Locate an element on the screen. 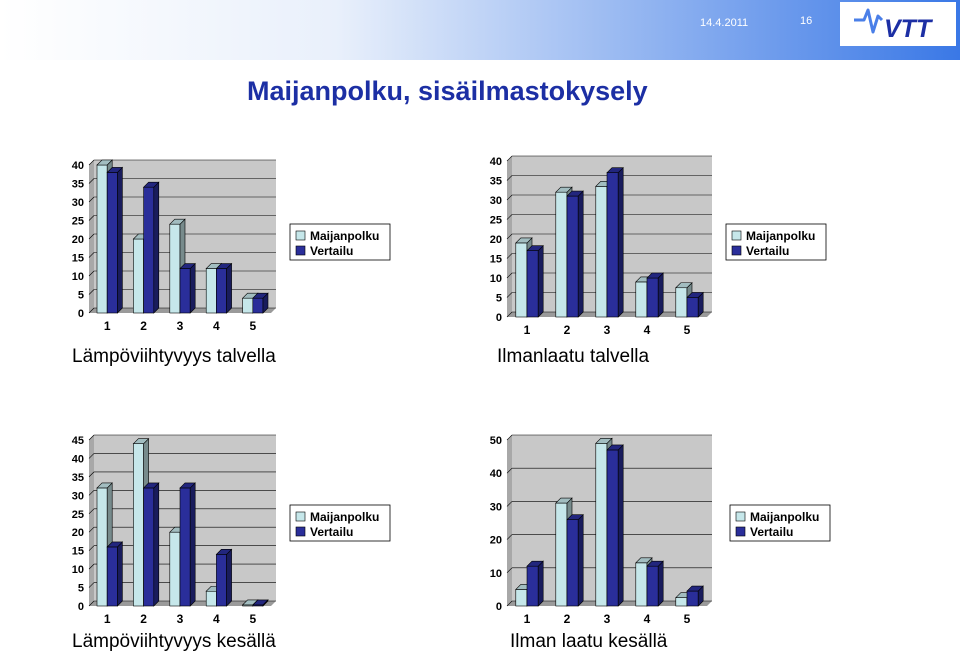  header-date: 14.4.2011 is located at coordinates (724, 23).